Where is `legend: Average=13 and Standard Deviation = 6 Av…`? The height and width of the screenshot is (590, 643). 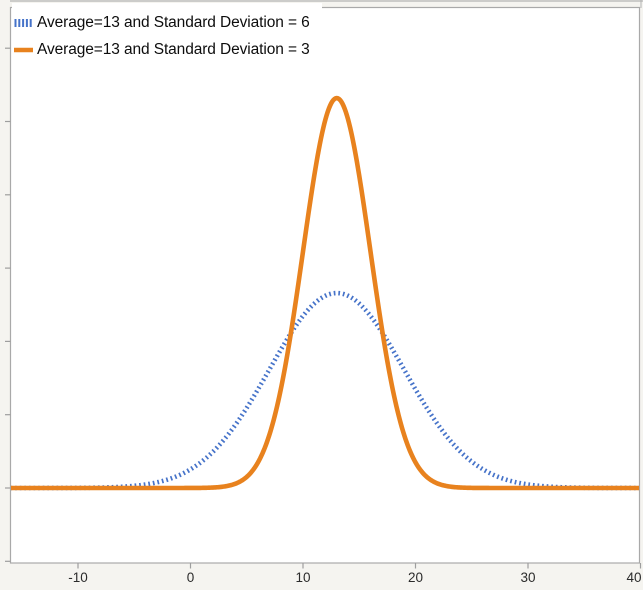 legend: Average=13 and Standard Deviation = 6 Av… is located at coordinates (167, 36).